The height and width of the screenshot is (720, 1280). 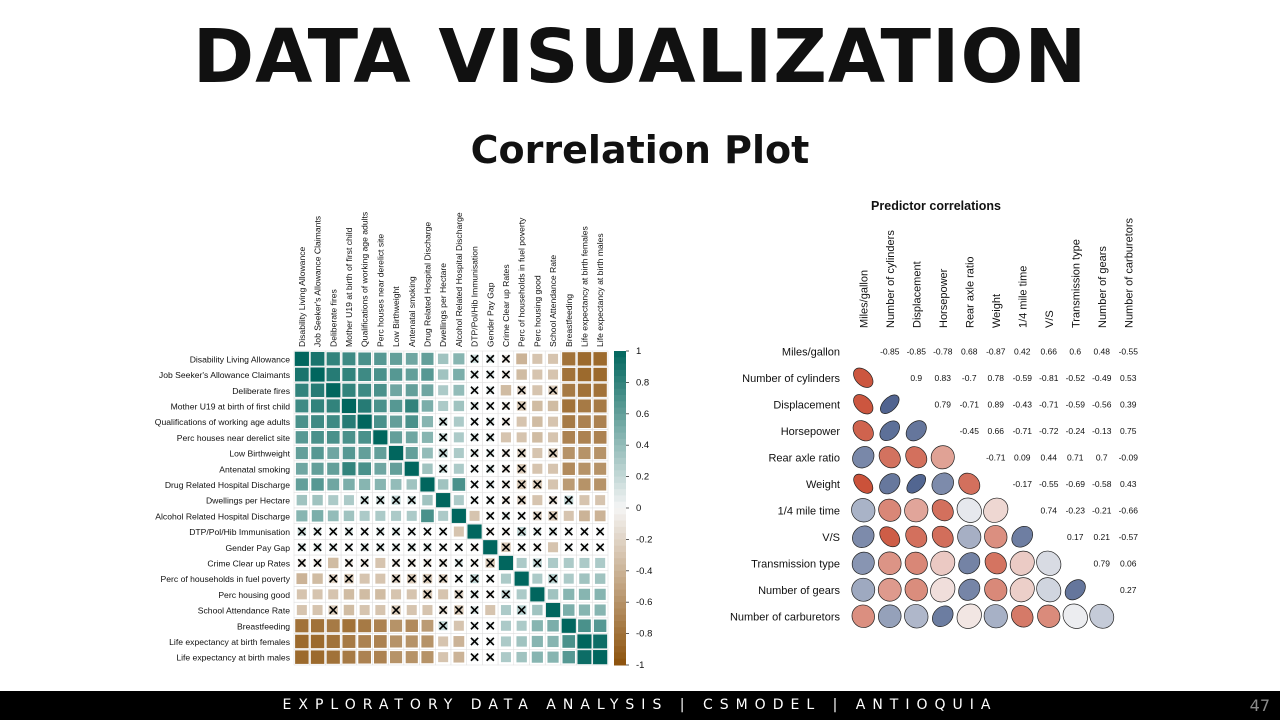 What do you see at coordinates (553, 301) in the screenshot?
I see `column-label: School Attendance Rate` at bounding box center [553, 301].